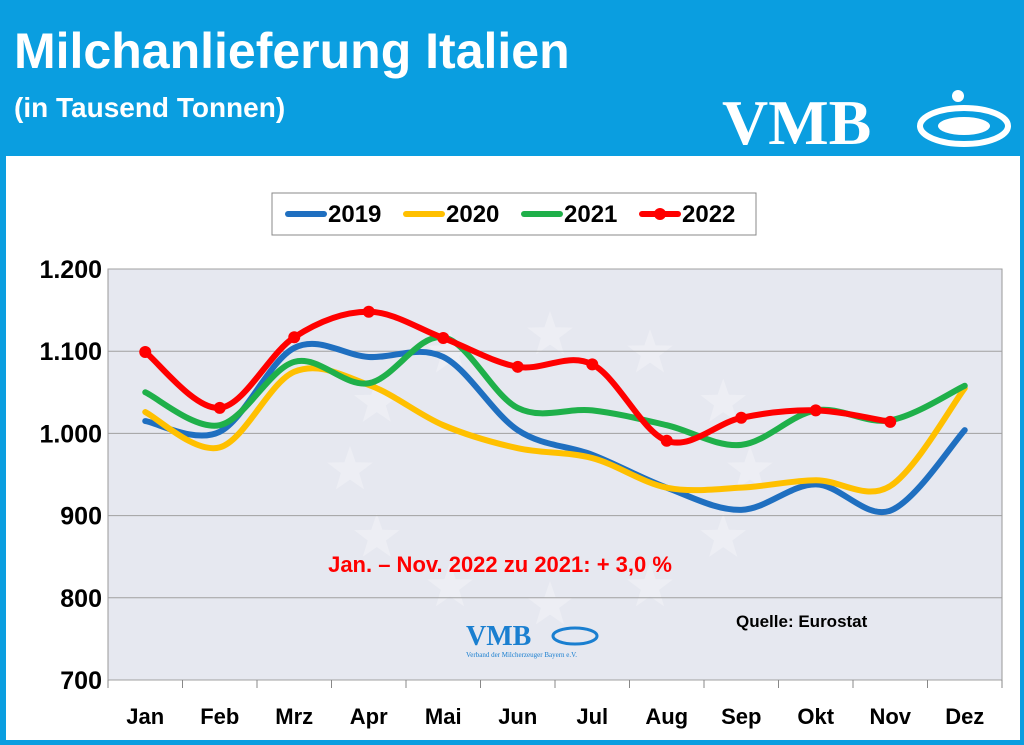  I want to click on comparison-annotation: Jan. – Nov. 2022 zu 2021: + 3,0 %, so click(500, 564).